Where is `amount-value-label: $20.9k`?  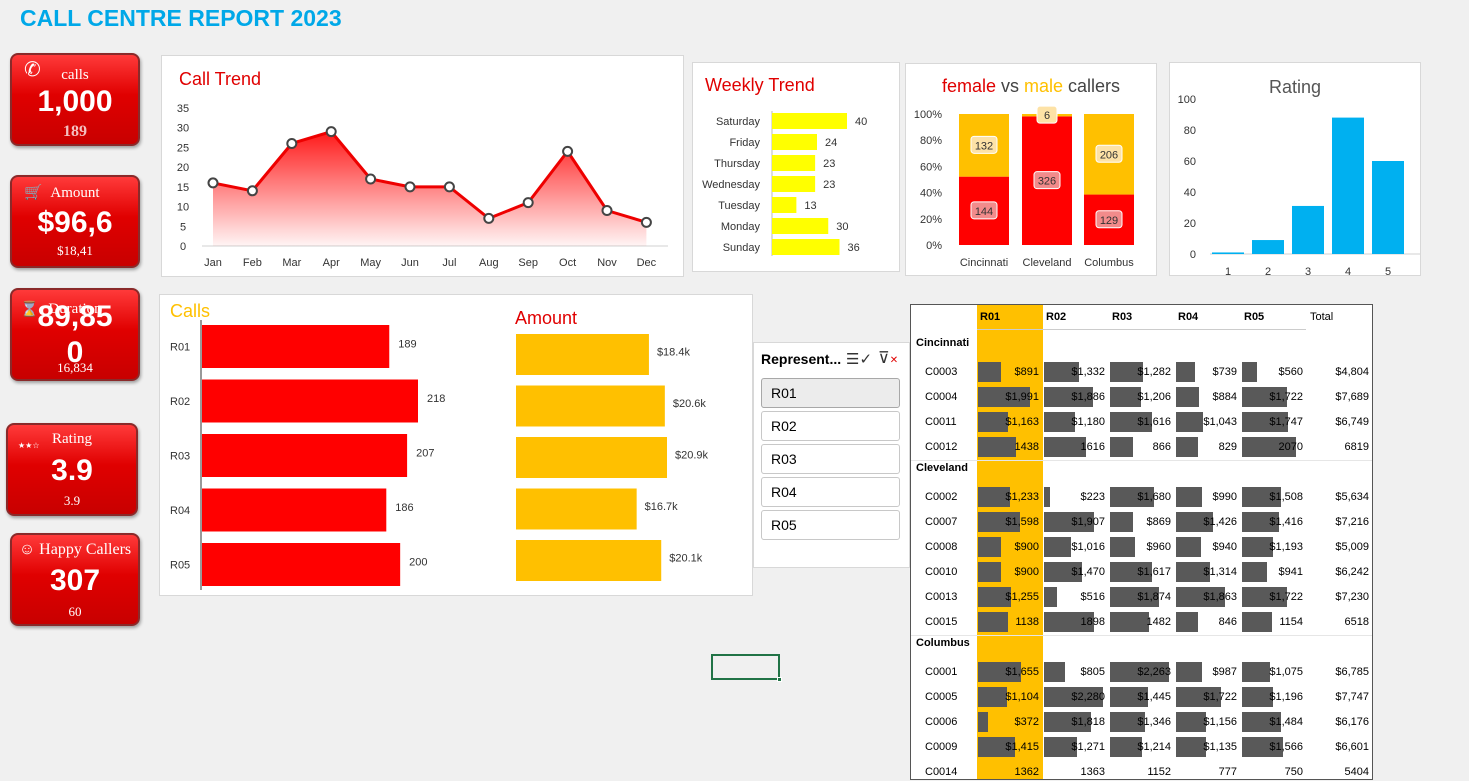
amount-value-label: $20.9k is located at coordinates (692, 456).